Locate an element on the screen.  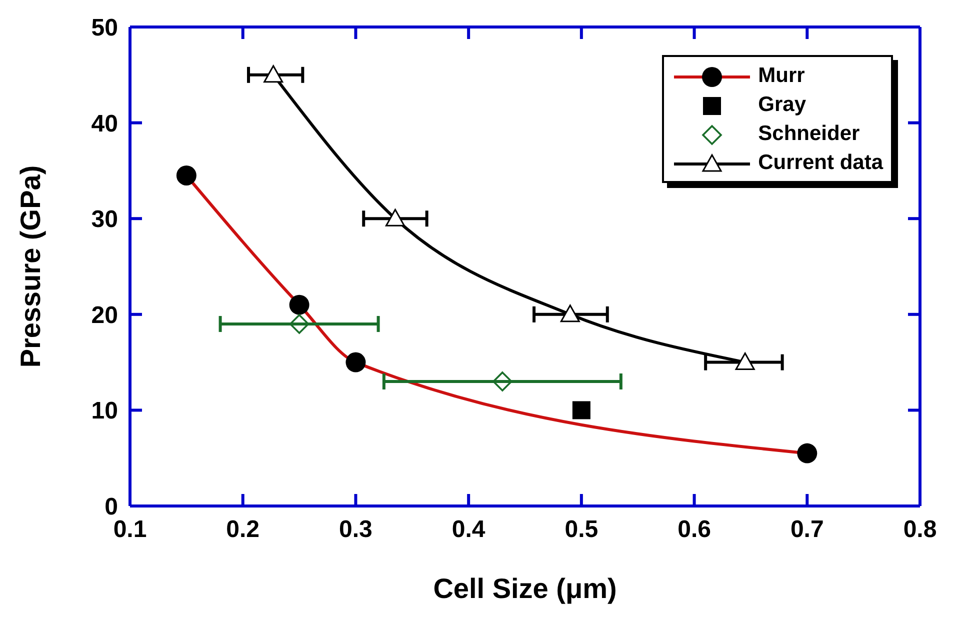
y-tick-label: 20 is located at coordinates (104, 315).